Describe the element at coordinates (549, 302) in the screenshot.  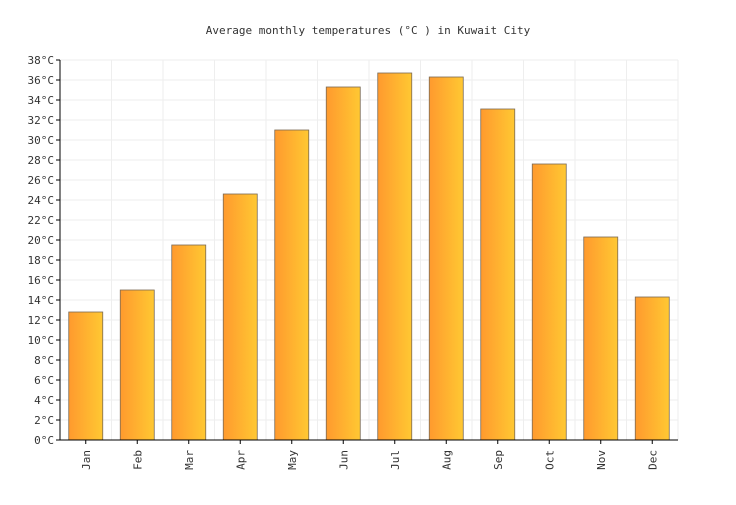
I see `bar-oct` at that location.